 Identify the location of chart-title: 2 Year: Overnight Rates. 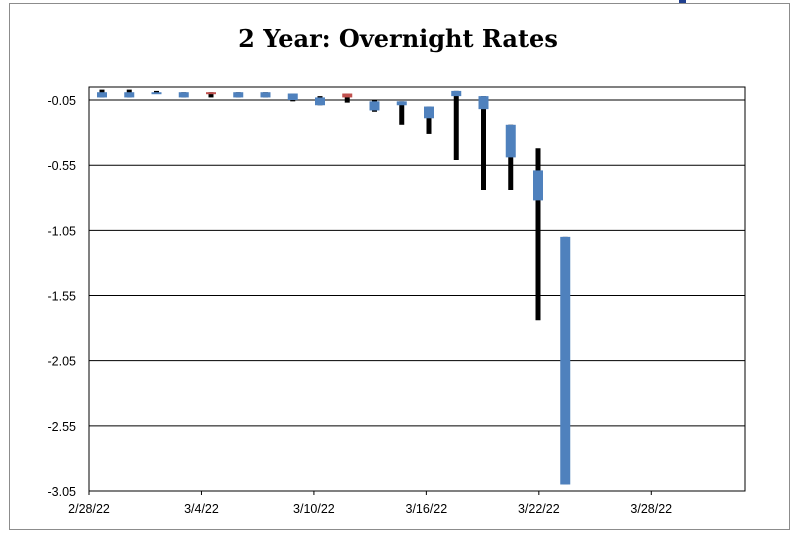
(398, 38).